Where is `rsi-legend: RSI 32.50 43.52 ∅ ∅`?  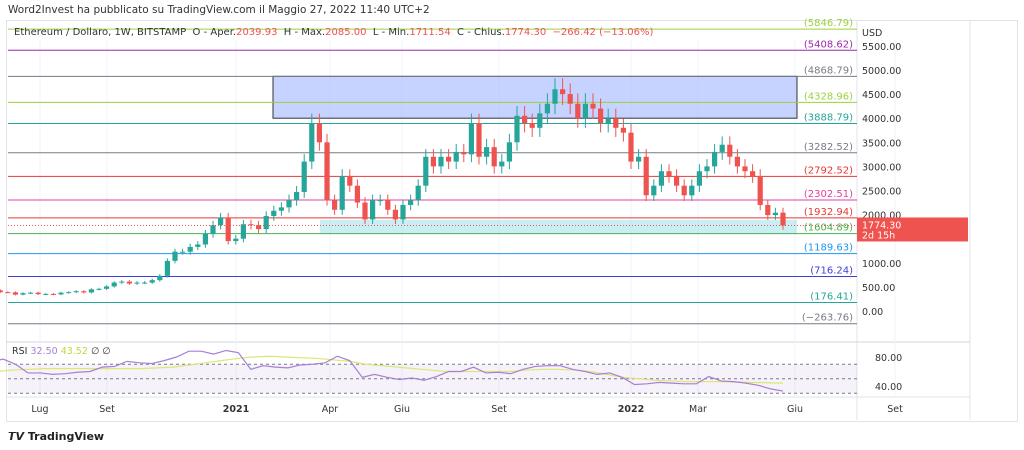
rsi-legend: RSI 32.50 43.52 ∅ ∅ is located at coordinates (61, 351).